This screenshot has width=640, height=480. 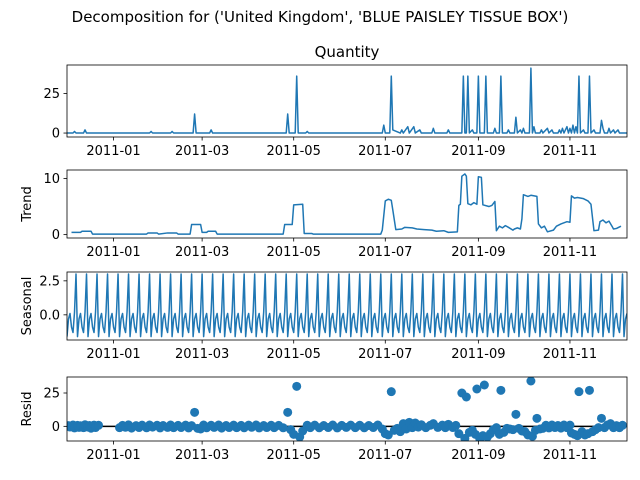 I want to click on axes-frame-quantity, so click(x=347, y=101).